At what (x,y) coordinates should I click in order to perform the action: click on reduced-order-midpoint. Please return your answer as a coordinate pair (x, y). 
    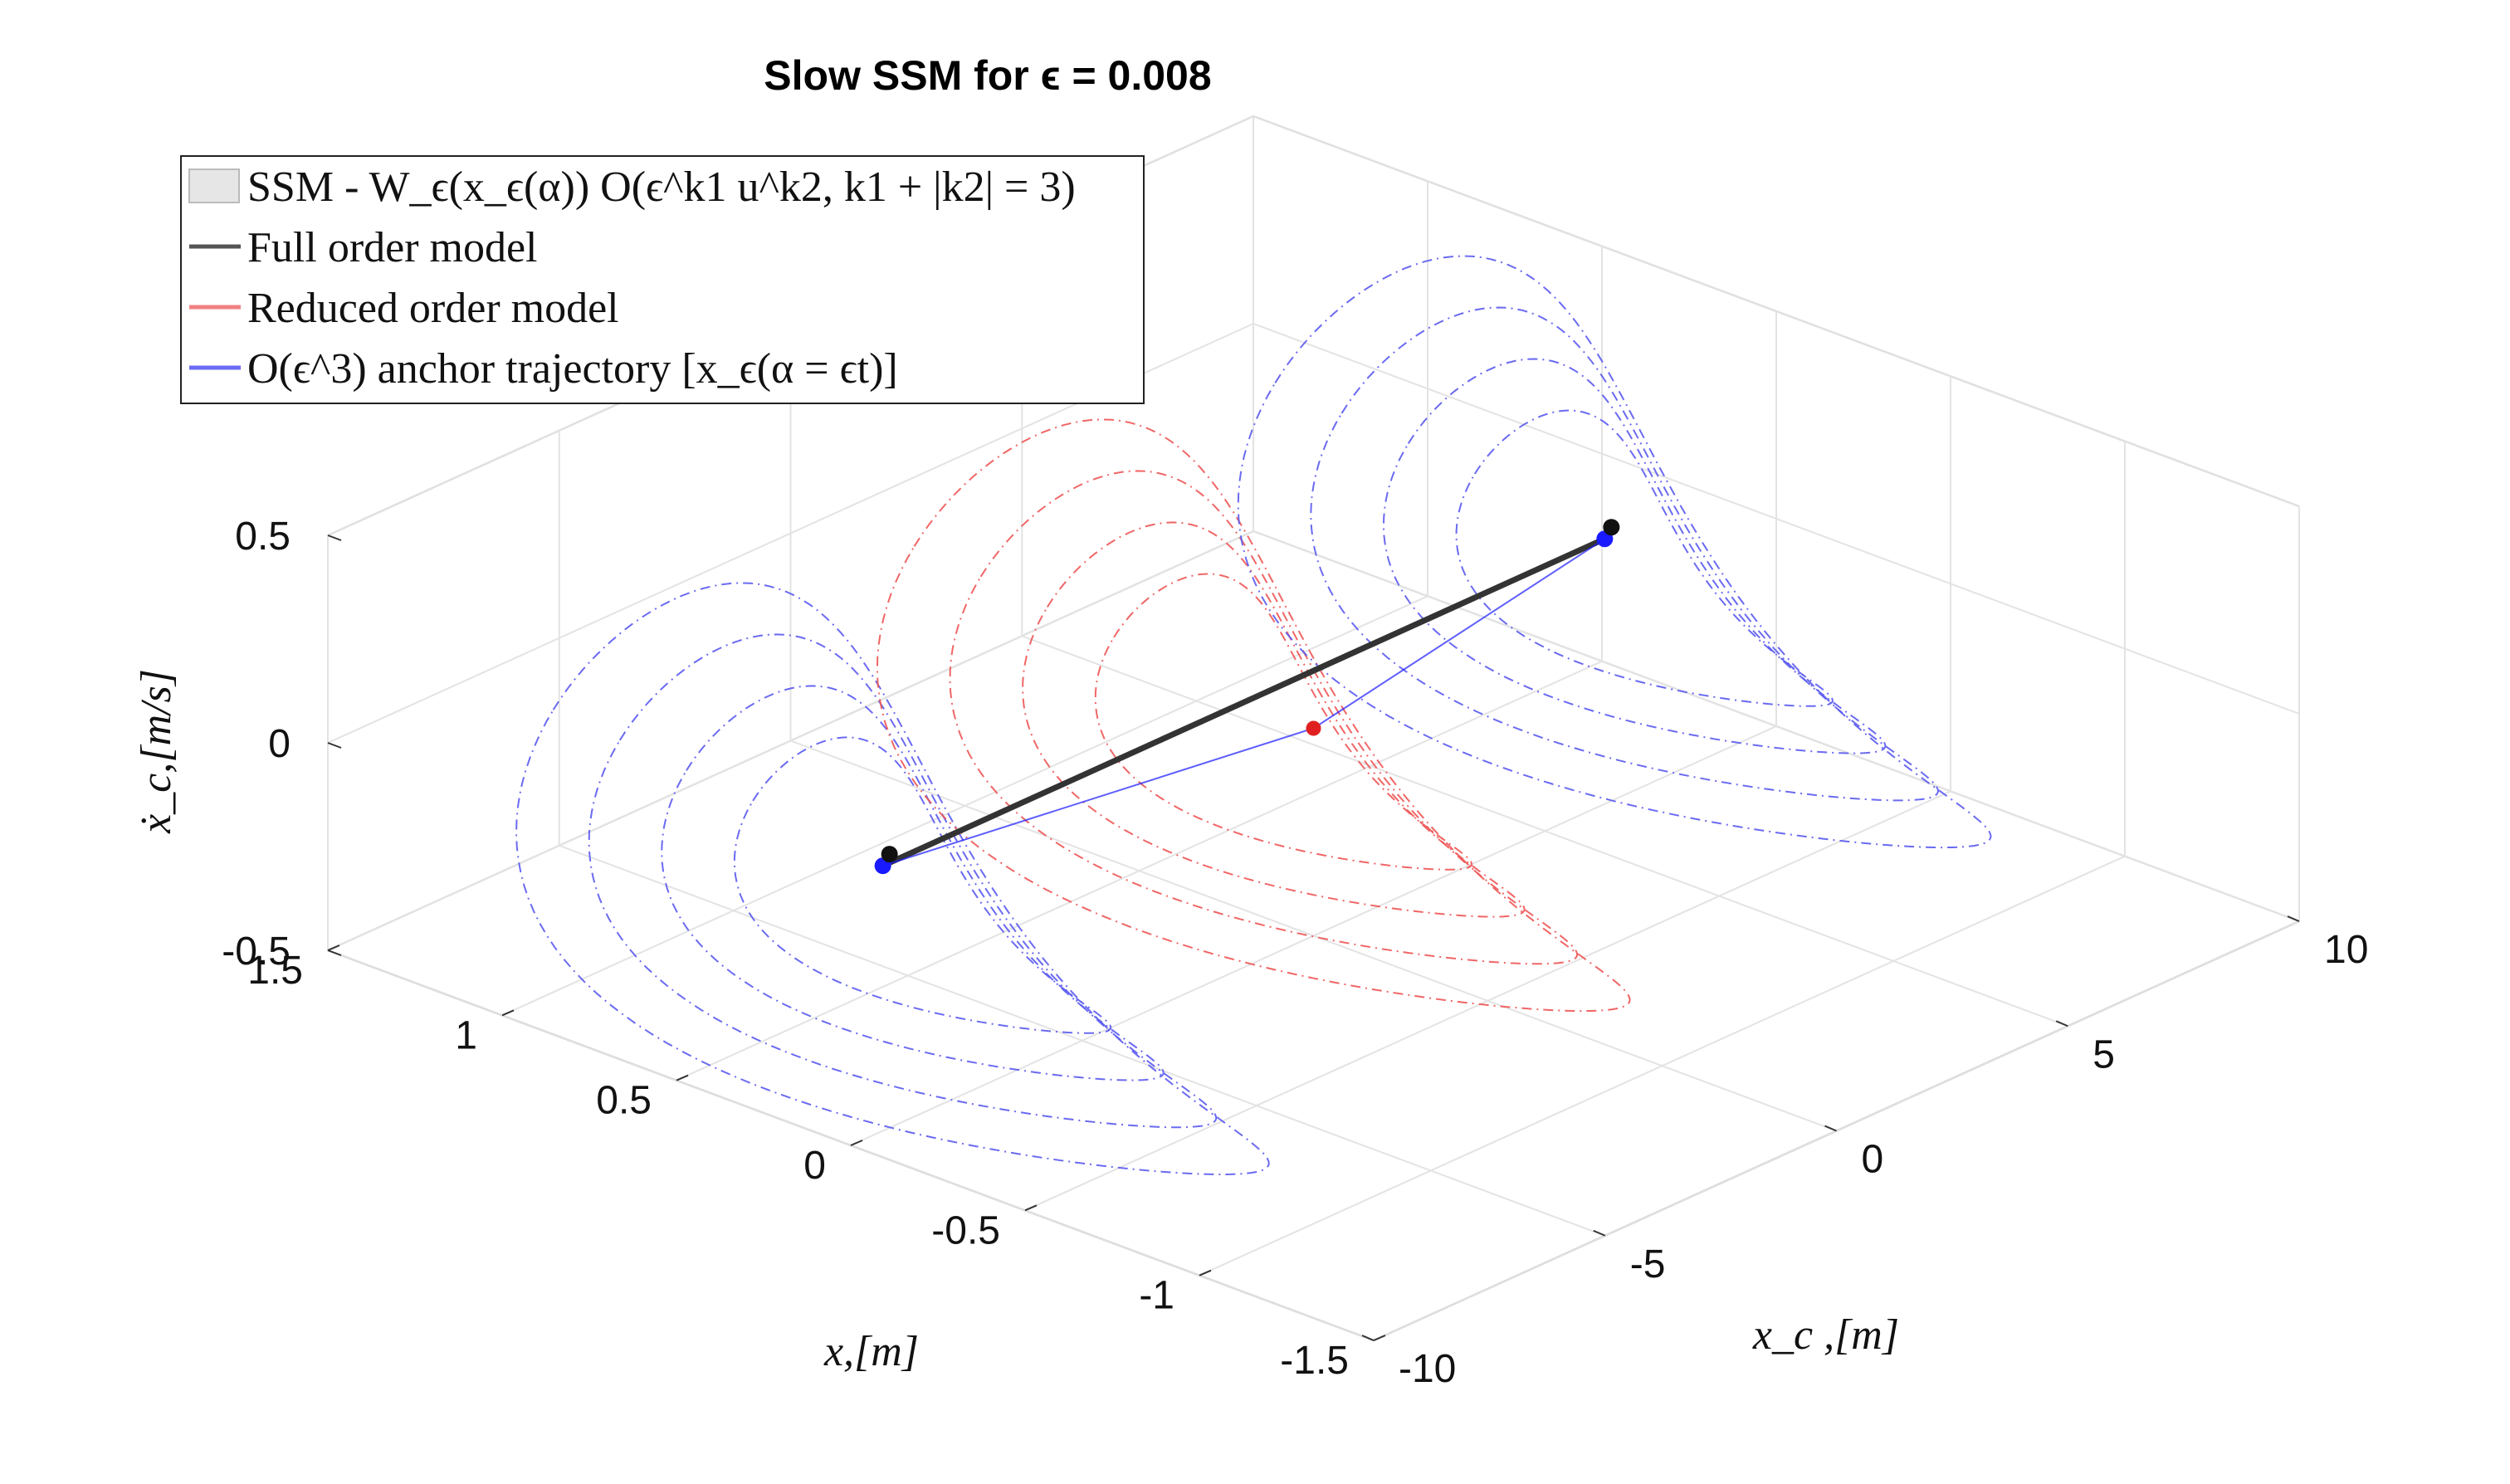
    Looking at the image, I should click on (1313, 728).